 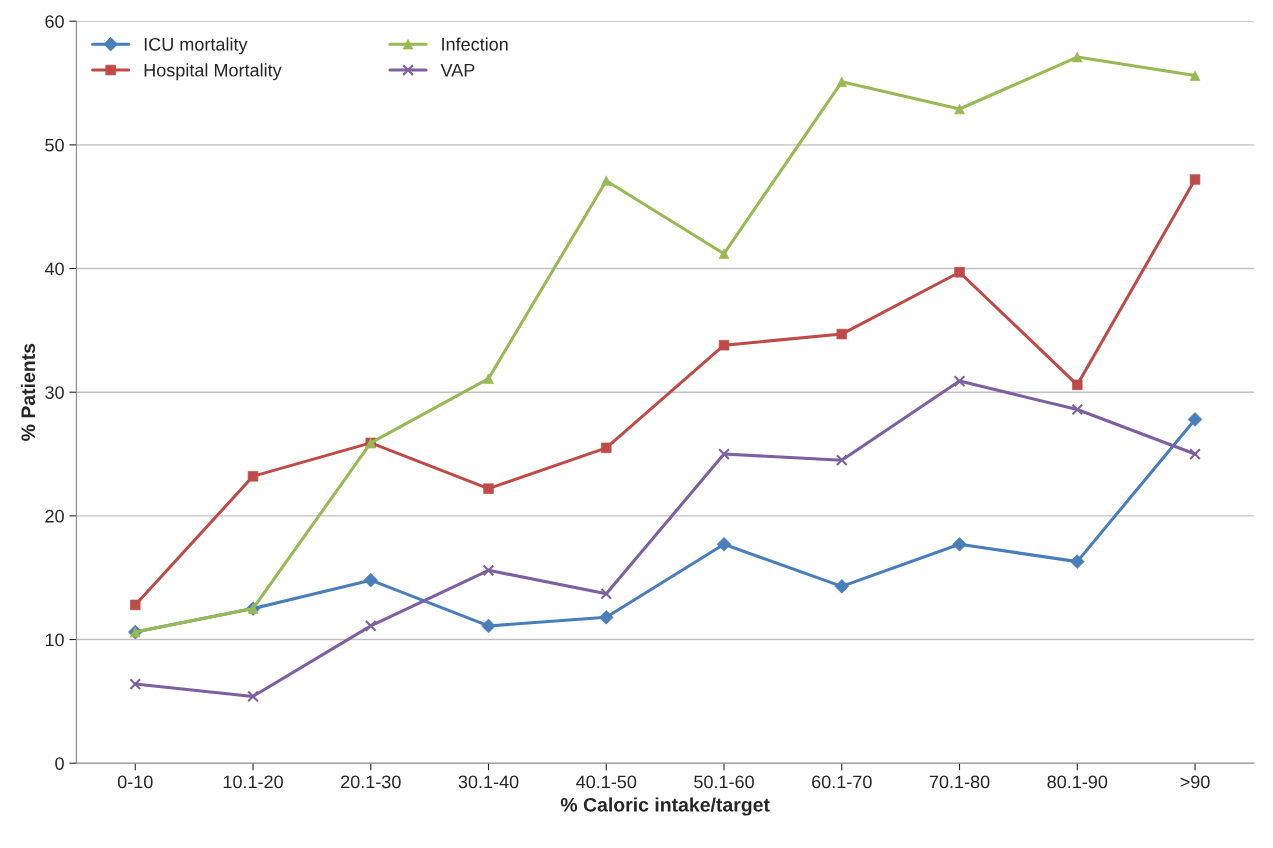 What do you see at coordinates (54, 516) in the screenshot?
I see `y-tick-label: 20` at bounding box center [54, 516].